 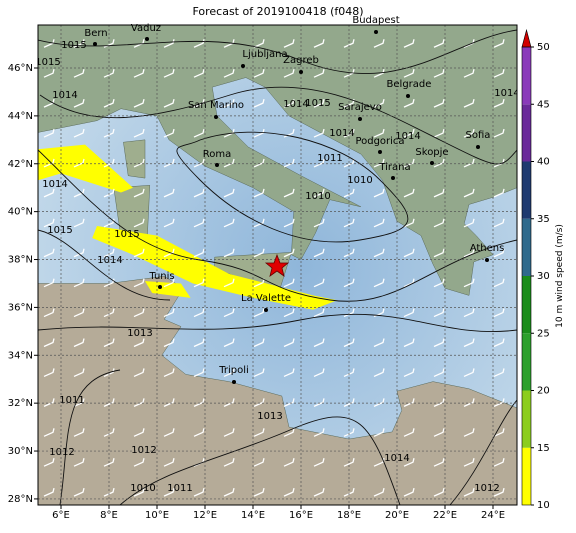 I want to click on x-tick-label: 14°E, so click(x=253, y=515).